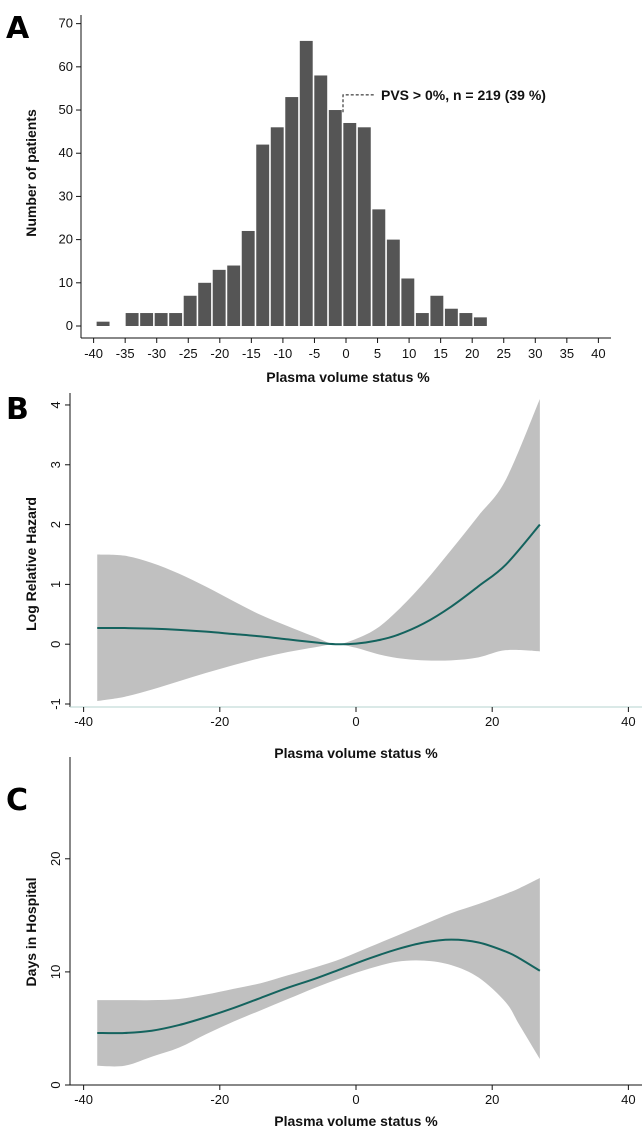 The width and height of the screenshot is (642, 1131). What do you see at coordinates (535, 353) in the screenshot?
I see `x-tick-label: 30` at bounding box center [535, 353].